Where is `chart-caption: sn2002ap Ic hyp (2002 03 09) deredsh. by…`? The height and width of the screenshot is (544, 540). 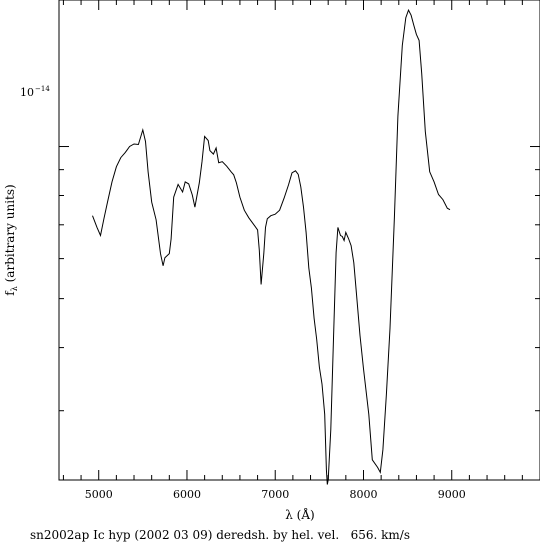
chart-caption: sn2002ap Ic hyp (2002 03 09) deredsh. by… is located at coordinates (220, 535).